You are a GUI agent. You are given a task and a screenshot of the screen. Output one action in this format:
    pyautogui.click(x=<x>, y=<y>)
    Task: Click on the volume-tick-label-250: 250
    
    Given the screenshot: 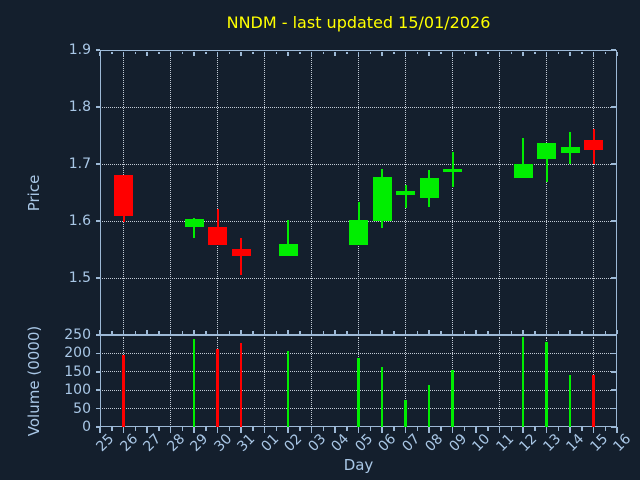 What is the action you would take?
    pyautogui.click(x=77, y=335)
    